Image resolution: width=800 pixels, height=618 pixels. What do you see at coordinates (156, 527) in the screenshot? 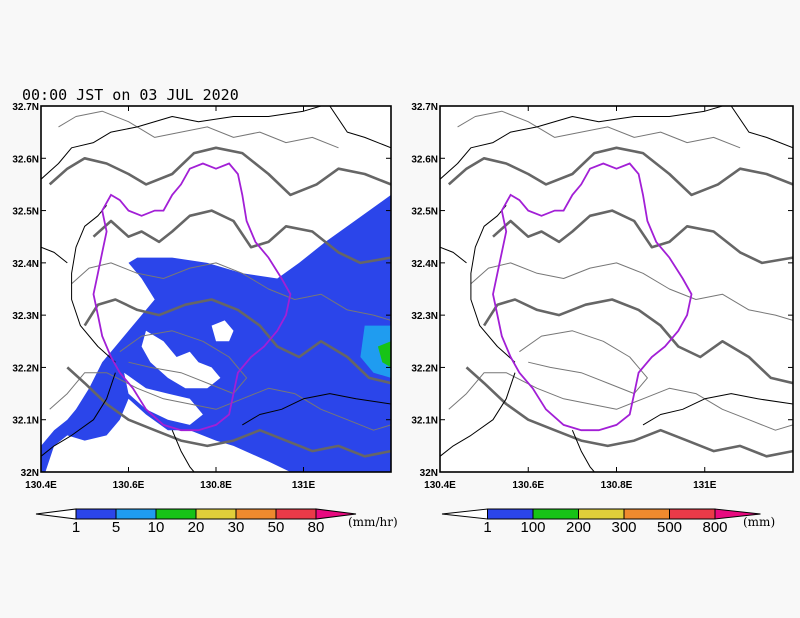
I see `colorbar-label: 10` at bounding box center [156, 527].